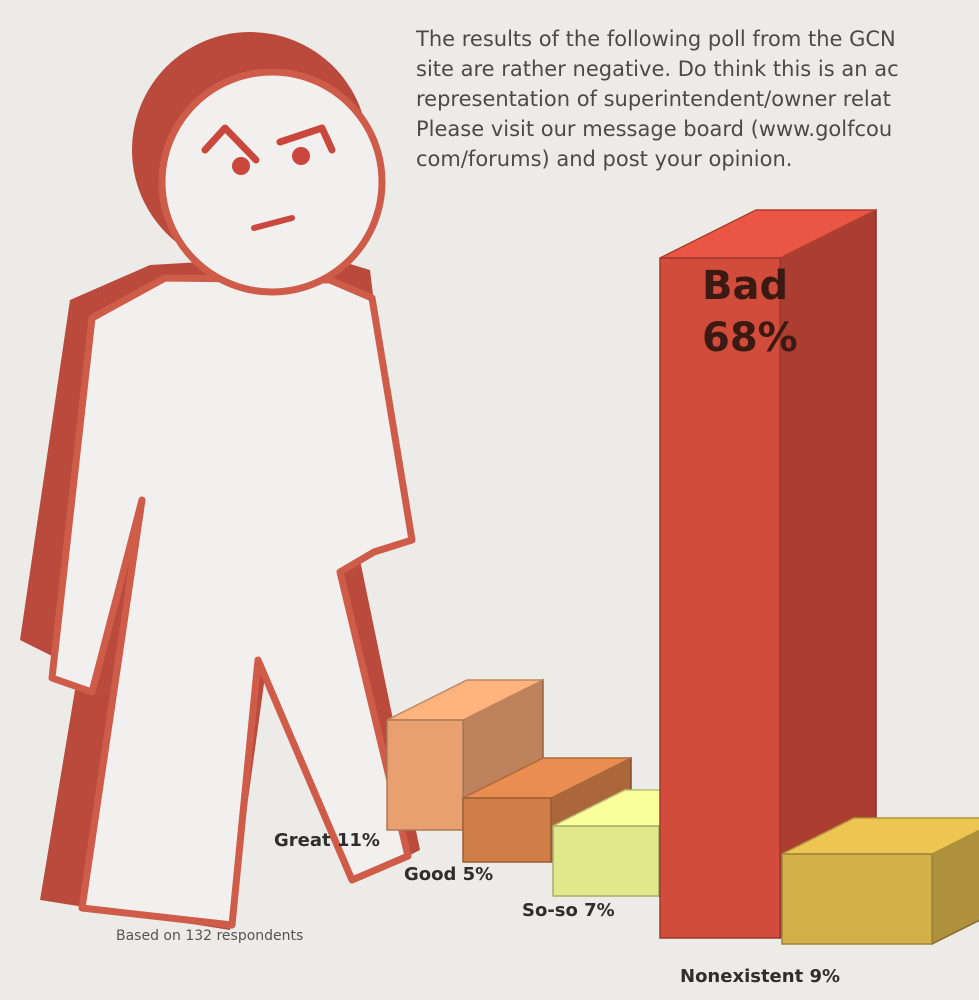  What do you see at coordinates (750, 338) in the screenshot?
I see `bad-value-label: 68%` at bounding box center [750, 338].